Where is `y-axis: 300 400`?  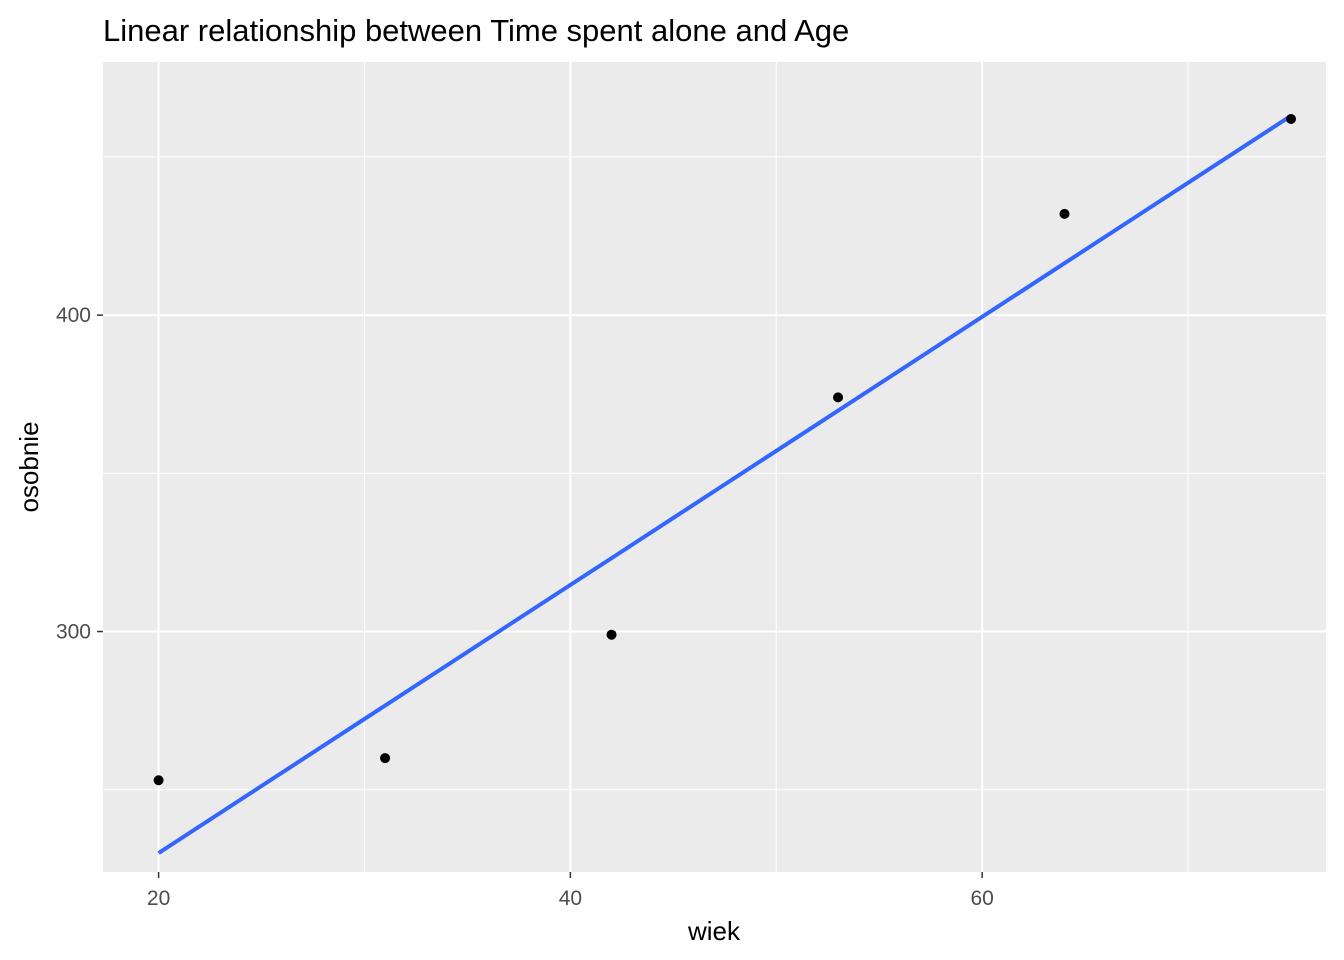 y-axis: 300 400 is located at coordinates (79, 474).